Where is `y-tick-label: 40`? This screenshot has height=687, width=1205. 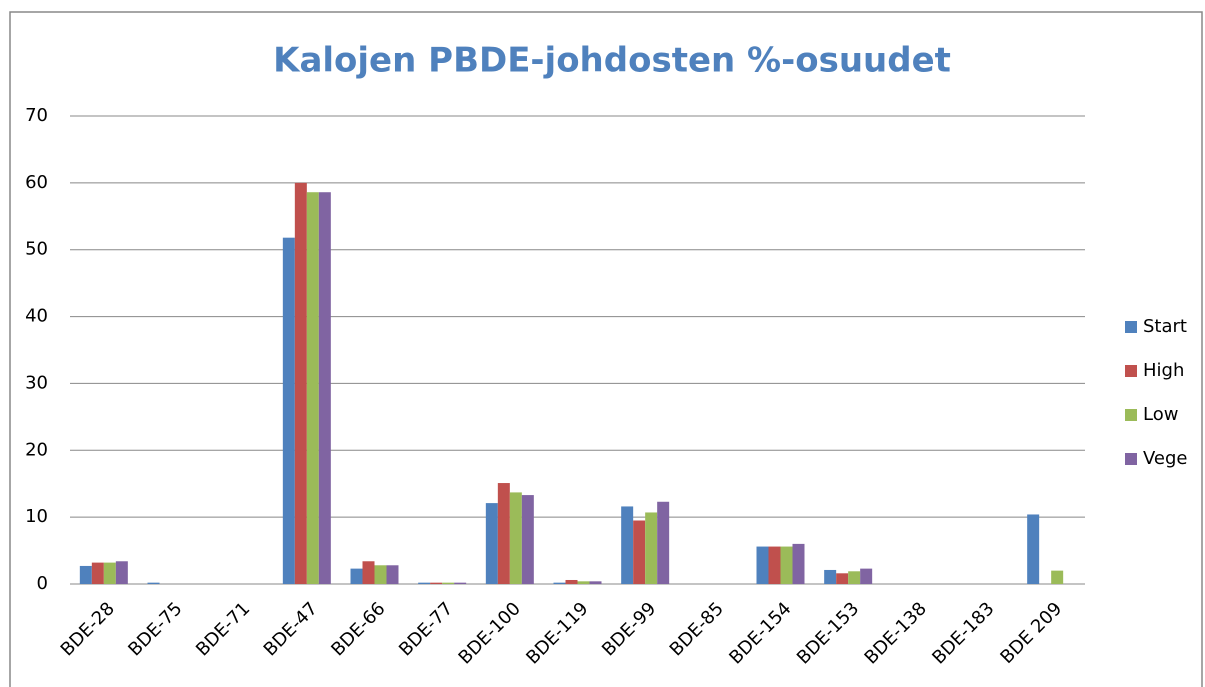
y-tick-label: 40 is located at coordinates (36, 316).